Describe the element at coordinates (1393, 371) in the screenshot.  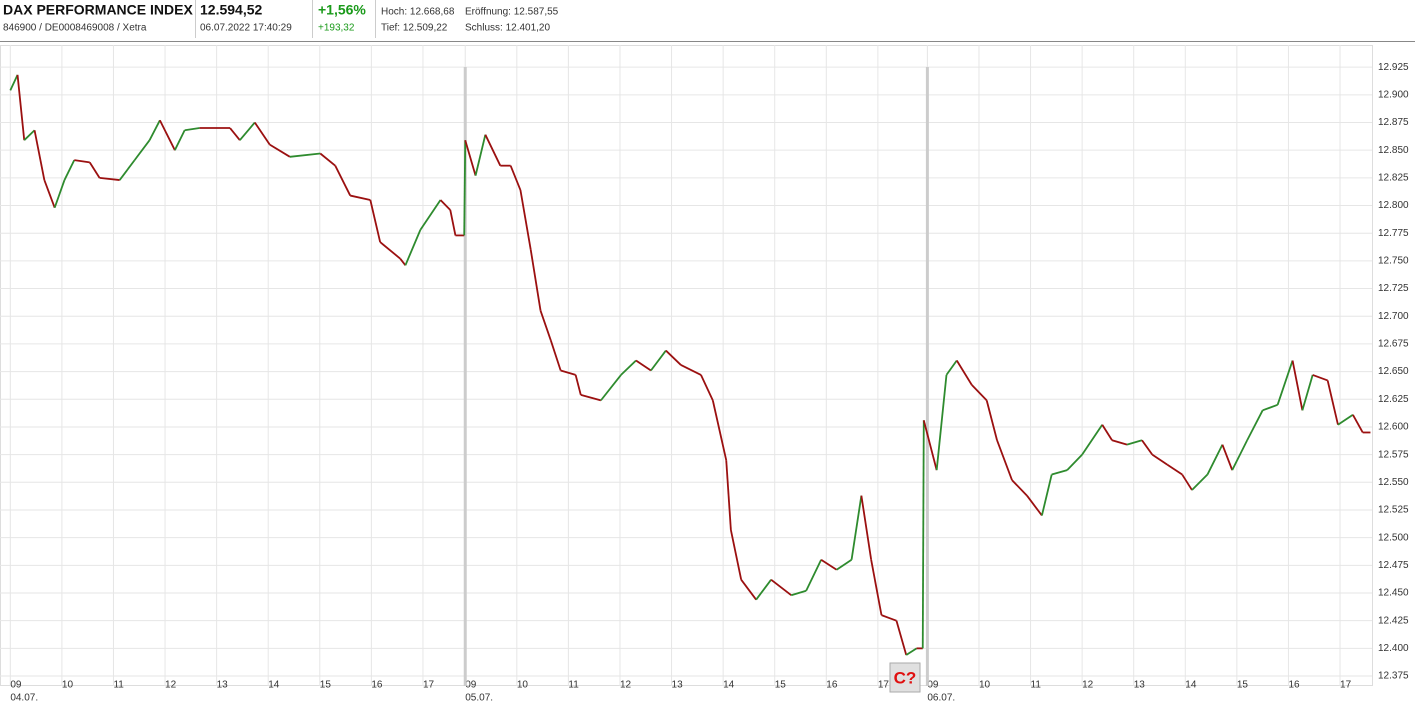
I see `y-tick-label: 12.650` at that location.